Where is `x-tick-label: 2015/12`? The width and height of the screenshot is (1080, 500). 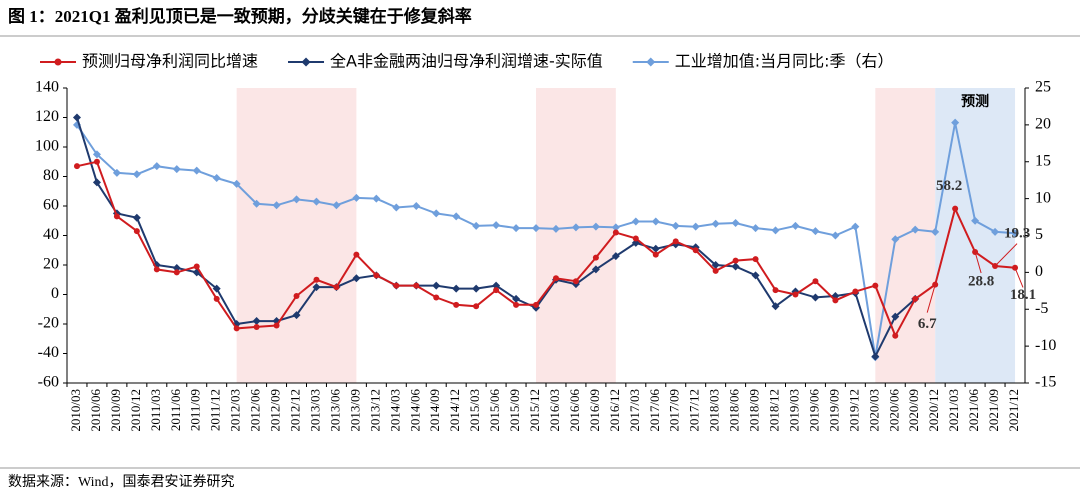 x-tick-label: 2015/12 is located at coordinates (534, 410).